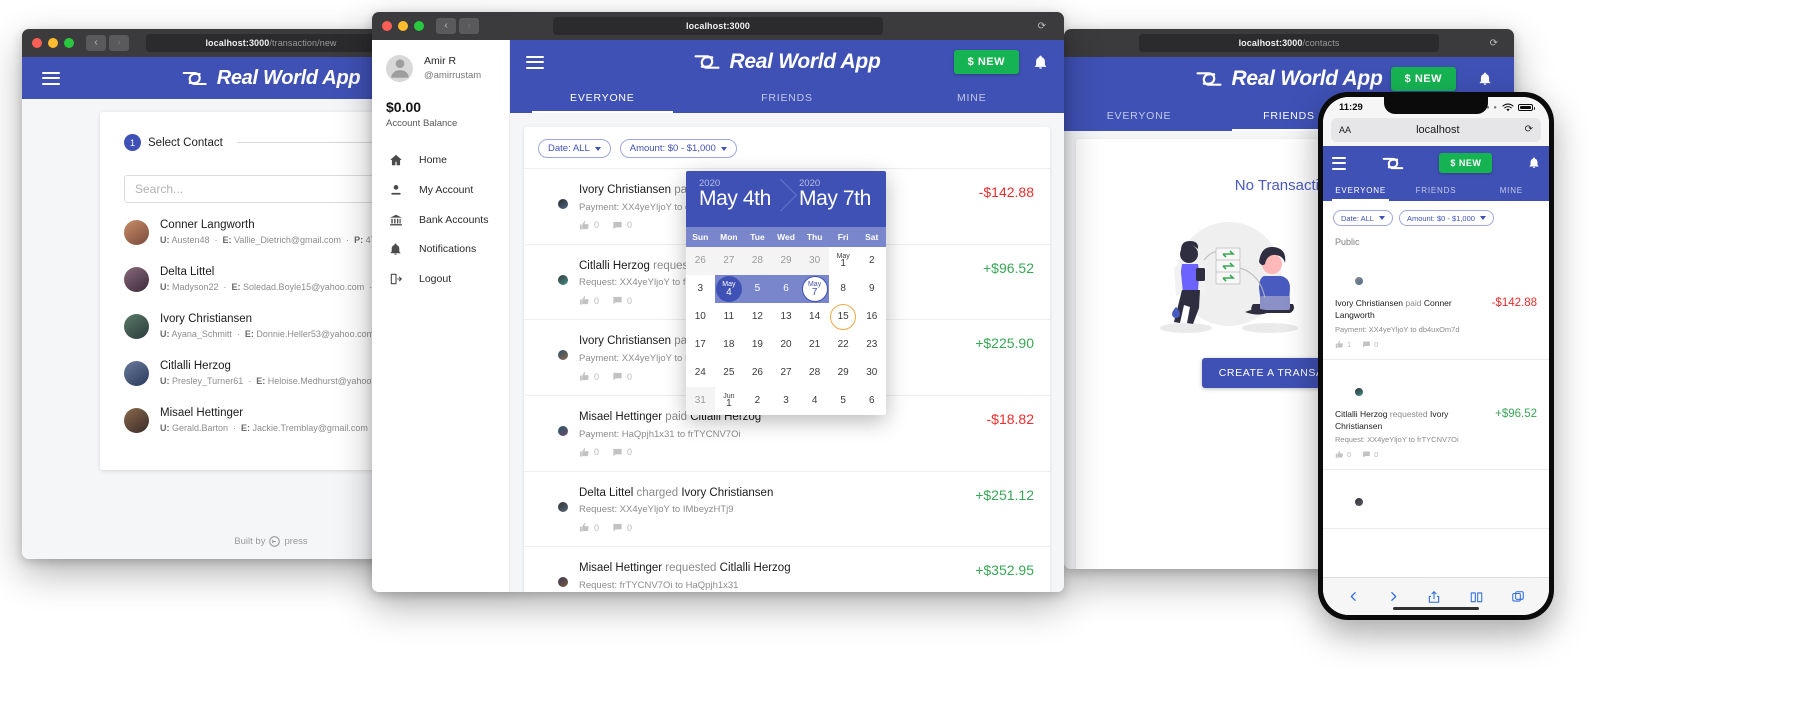 Image resolution: width=1816 pixels, height=725 pixels. I want to click on address-bar: localhost:3000/contacts, so click(1289, 43).